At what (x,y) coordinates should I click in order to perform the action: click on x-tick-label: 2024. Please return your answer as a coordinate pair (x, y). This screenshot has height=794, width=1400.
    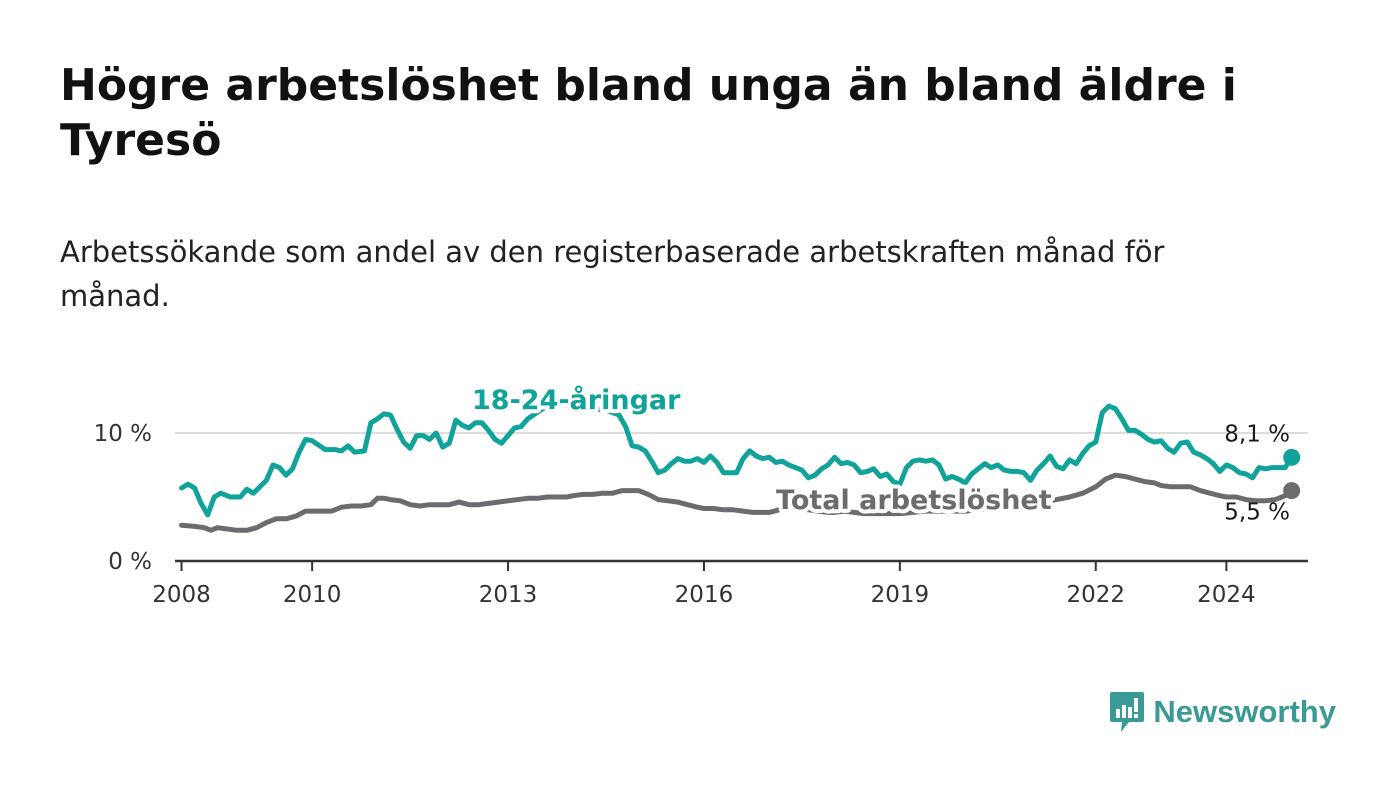
    Looking at the image, I should click on (1226, 595).